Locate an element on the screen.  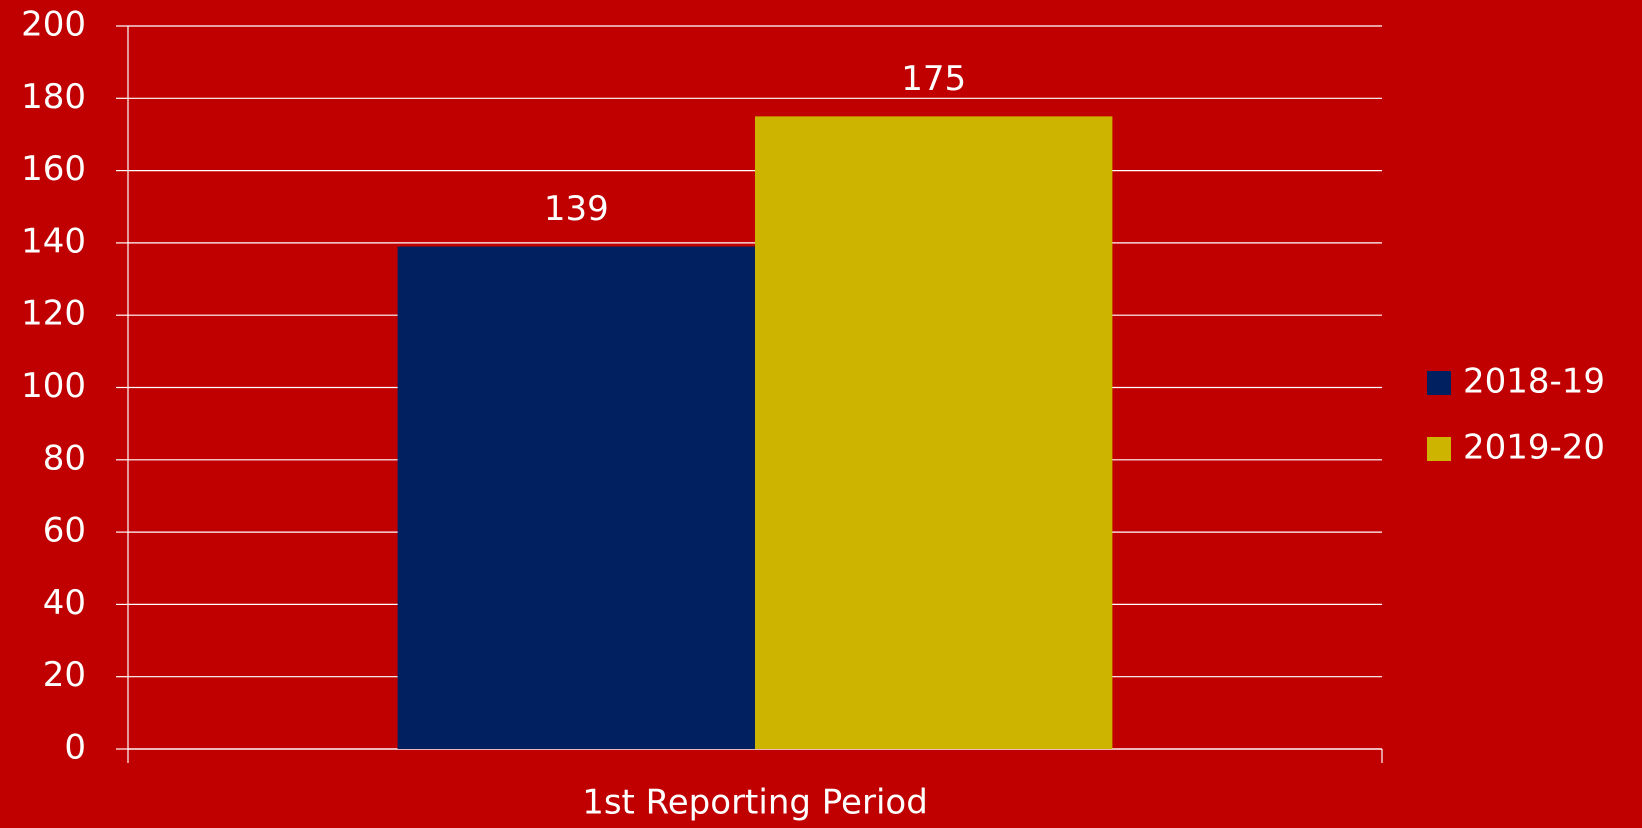
y-tick-label: 100 is located at coordinates (53, 386).